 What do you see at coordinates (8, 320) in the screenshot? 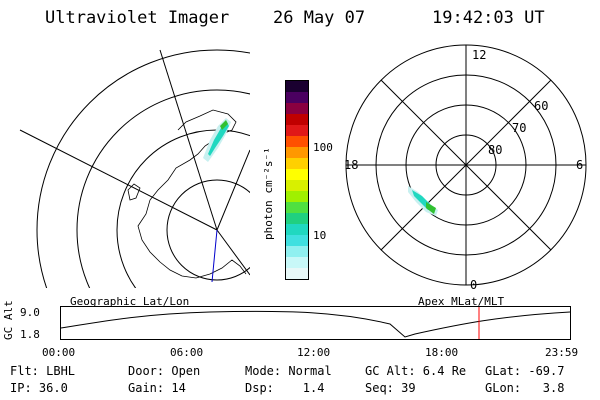
I see `orbit-axis-title: GC Alt` at bounding box center [8, 320].